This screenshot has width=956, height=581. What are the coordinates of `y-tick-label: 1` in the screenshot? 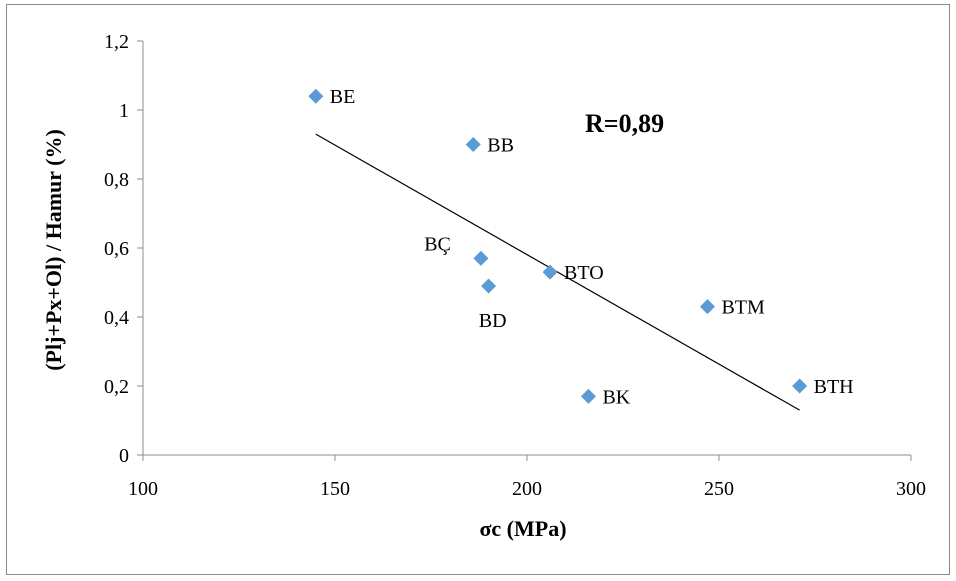 It's located at (124, 111).